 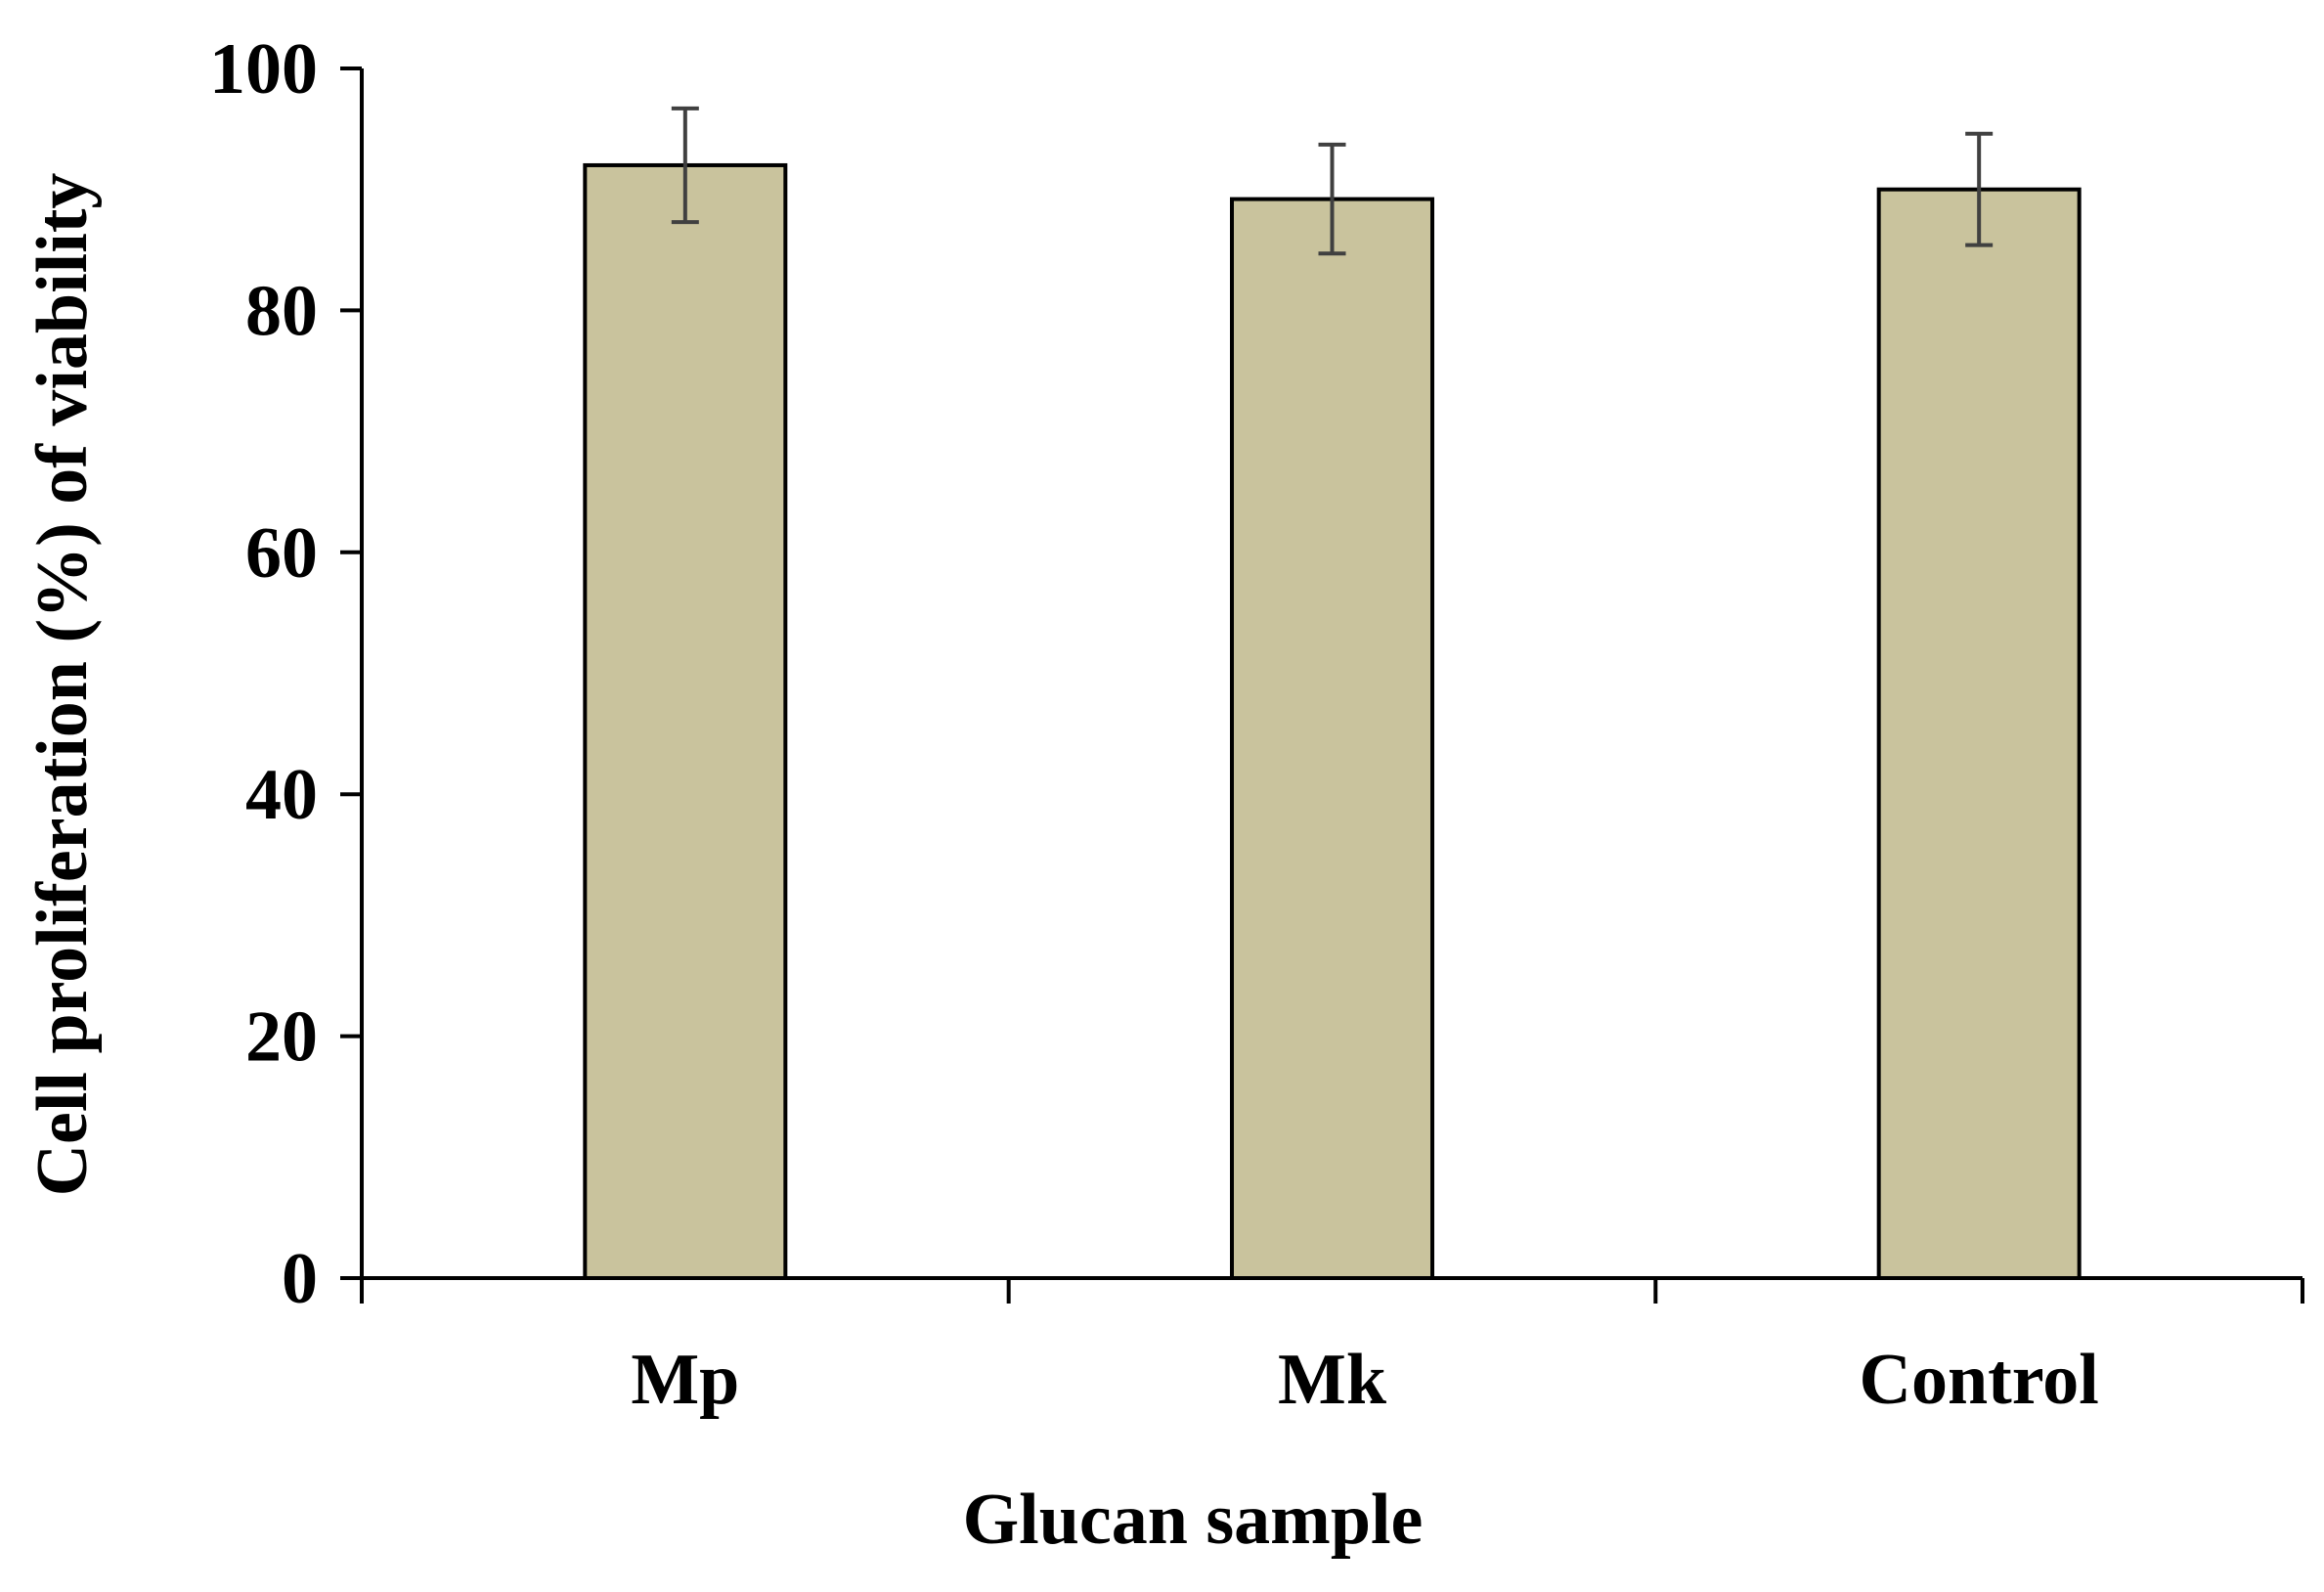 I want to click on bar-mp, so click(x=685, y=722).